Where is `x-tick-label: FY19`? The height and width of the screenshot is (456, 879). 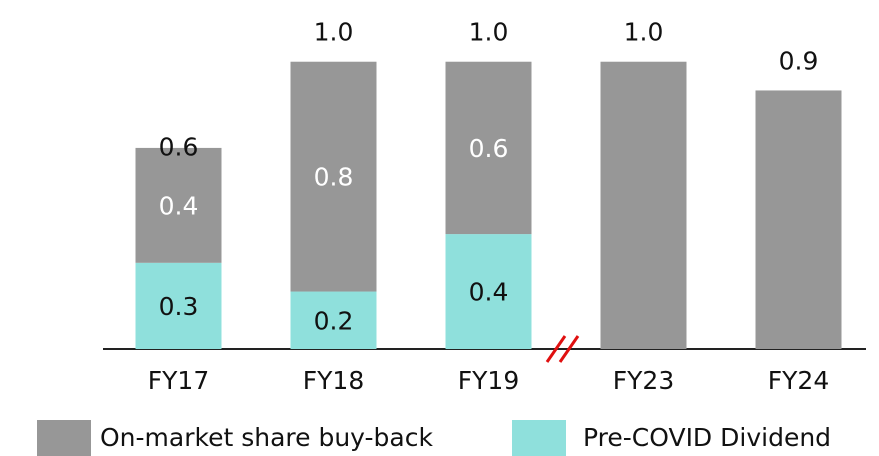
x-tick-label: FY19 is located at coordinates (488, 380).